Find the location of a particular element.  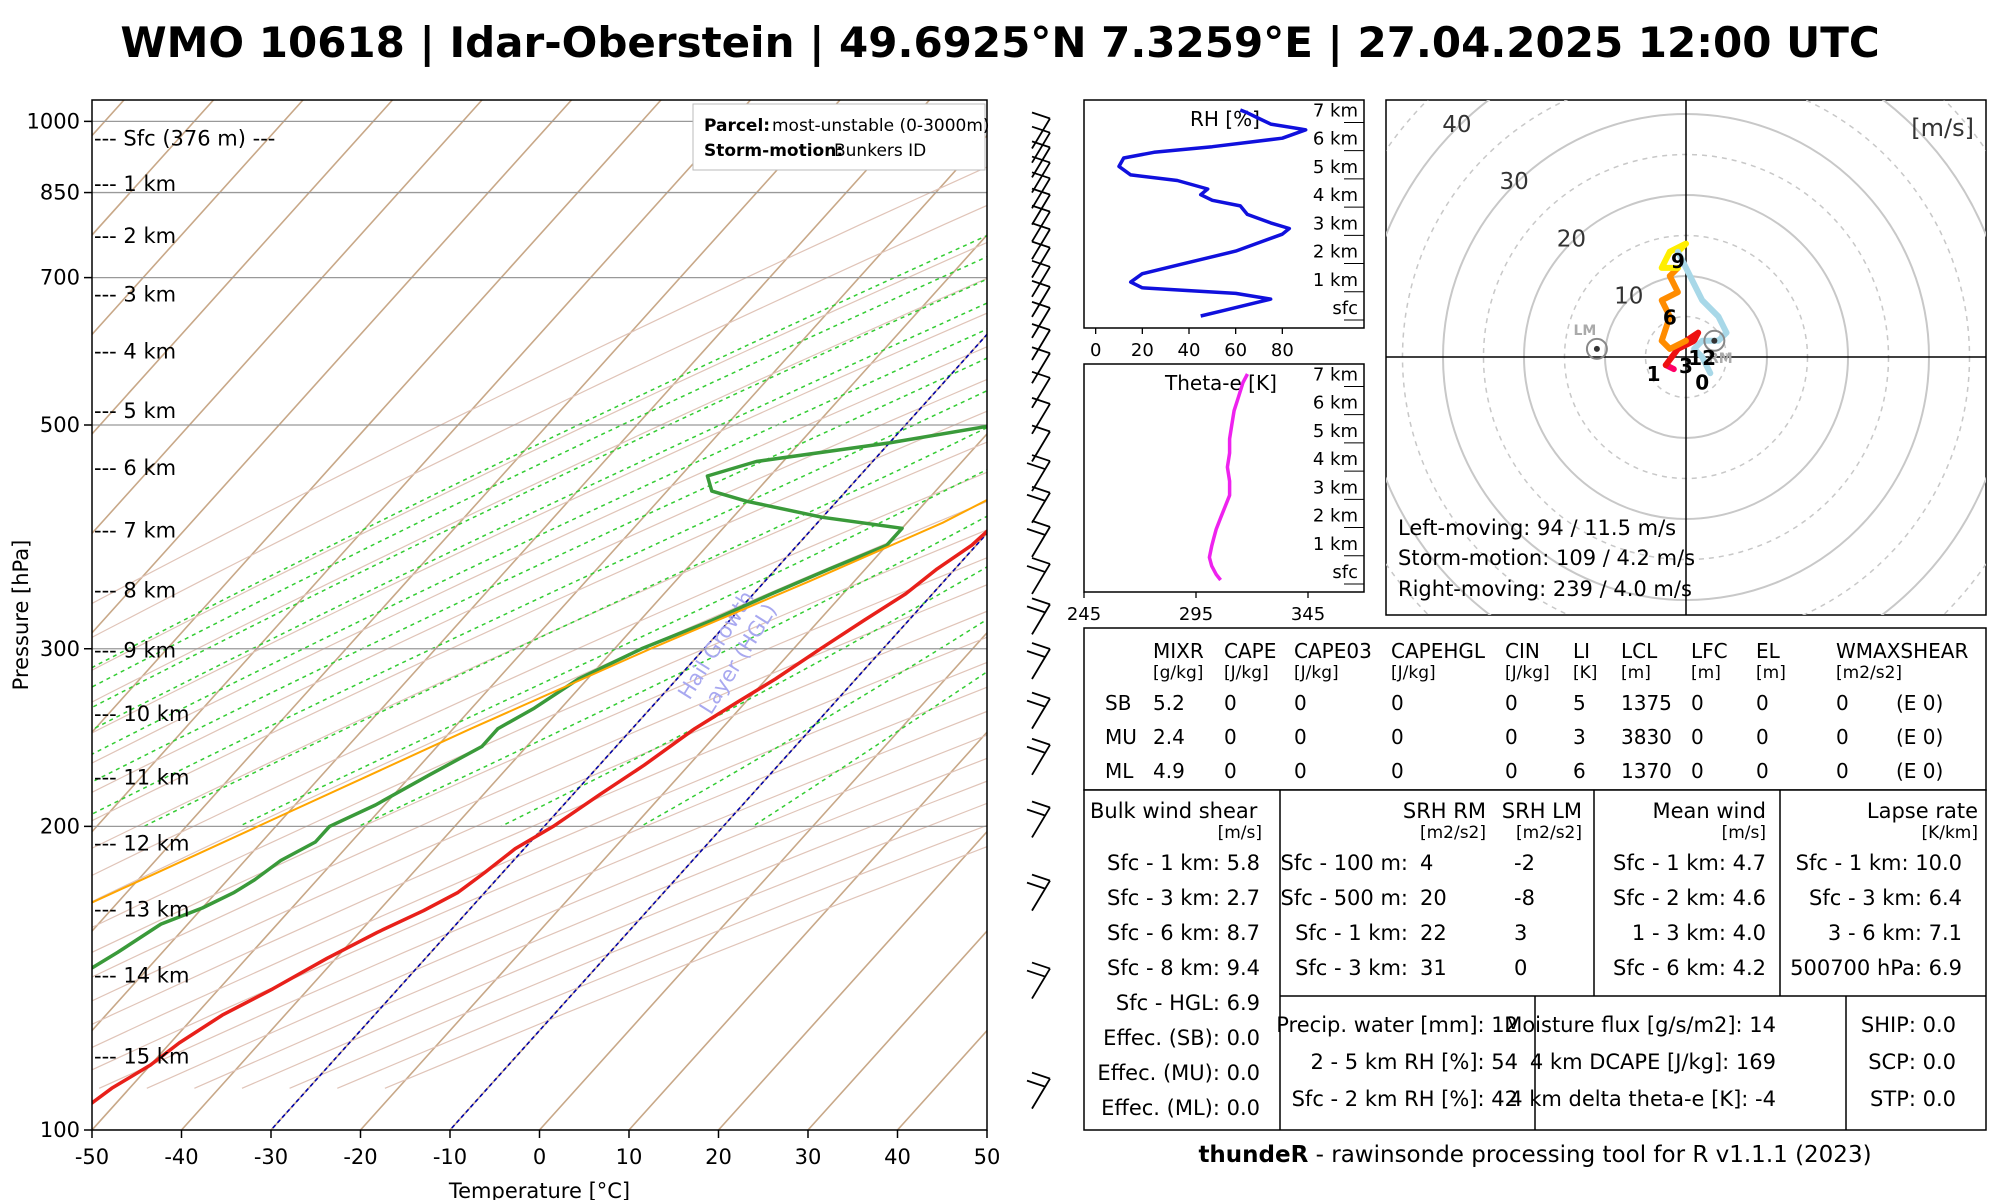

height-label: --- 7 km is located at coordinates (135, 531).